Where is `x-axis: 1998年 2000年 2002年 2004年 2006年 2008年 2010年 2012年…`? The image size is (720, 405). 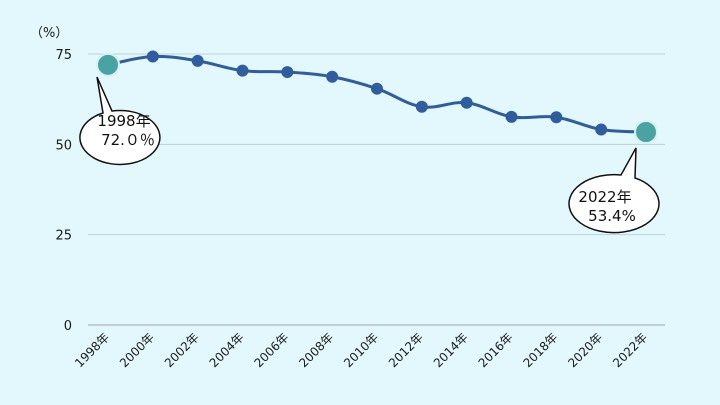 x-axis: 1998年 2000年 2002年 2004年 2006年 2008年 2010年 2012年… is located at coordinates (361, 350).